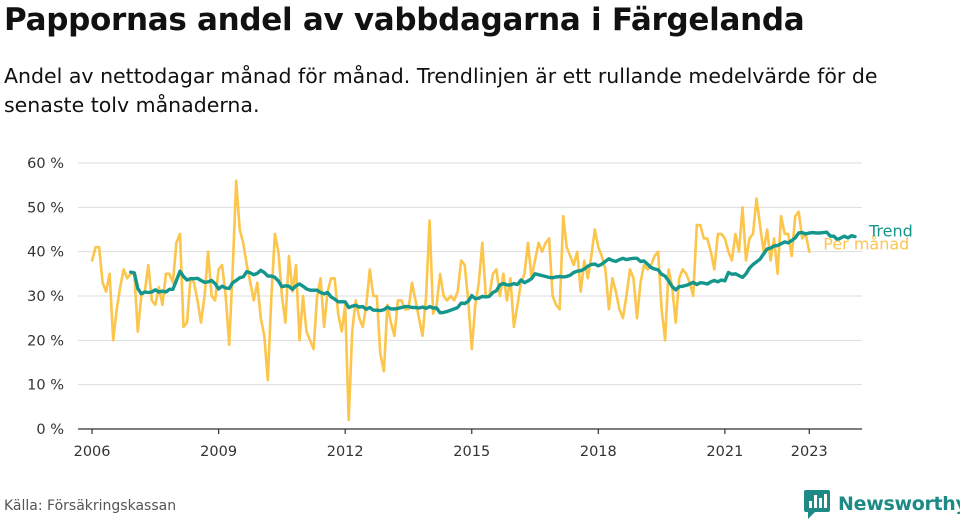 The height and width of the screenshot is (520, 960). What do you see at coordinates (598, 452) in the screenshot?
I see `x-tick-label: 2018` at bounding box center [598, 452].